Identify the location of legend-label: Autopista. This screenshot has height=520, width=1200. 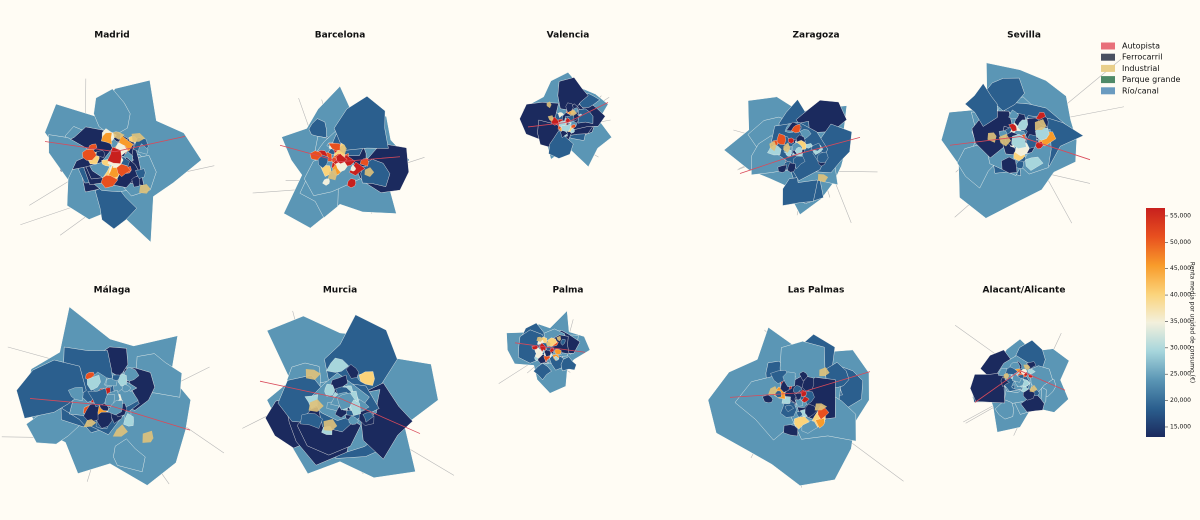
(1141, 46).